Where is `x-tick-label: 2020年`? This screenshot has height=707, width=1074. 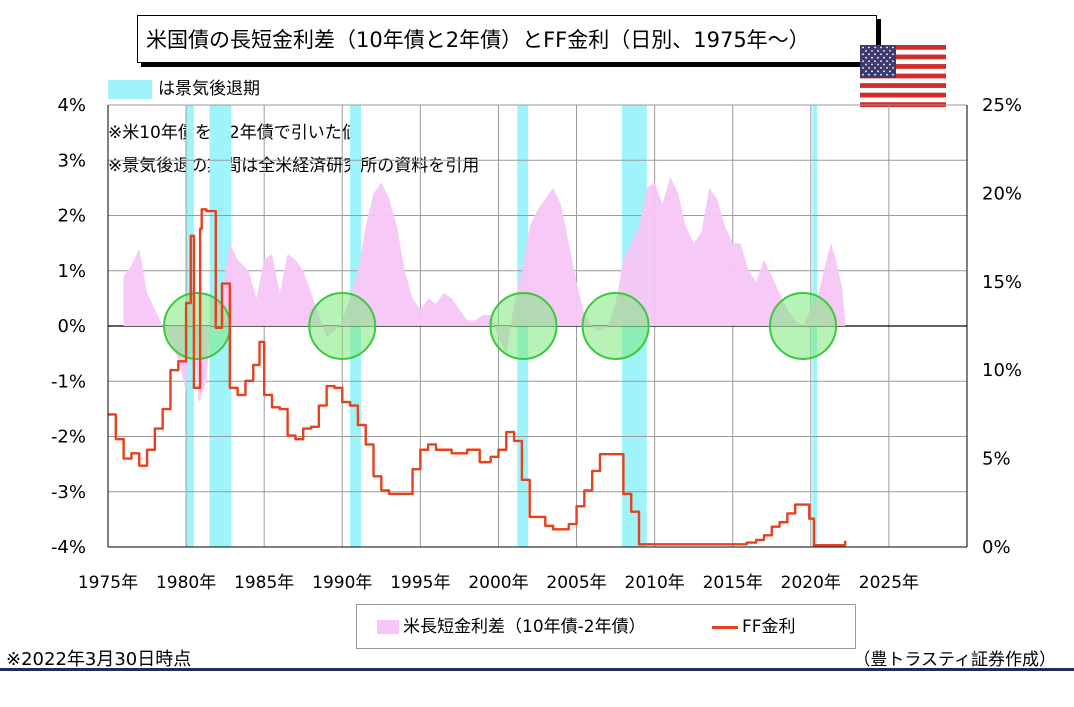 x-tick-label: 2020年 is located at coordinates (811, 583).